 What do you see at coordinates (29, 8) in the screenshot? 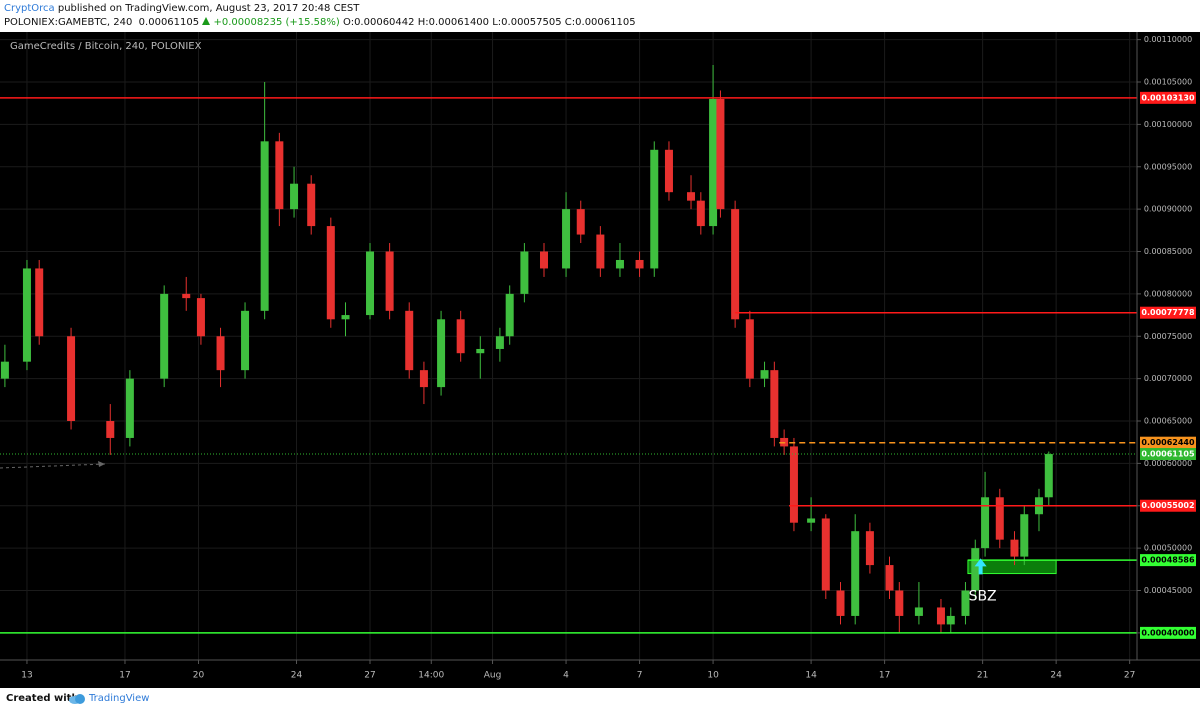
I see `author: CryptOrca` at bounding box center [29, 8].